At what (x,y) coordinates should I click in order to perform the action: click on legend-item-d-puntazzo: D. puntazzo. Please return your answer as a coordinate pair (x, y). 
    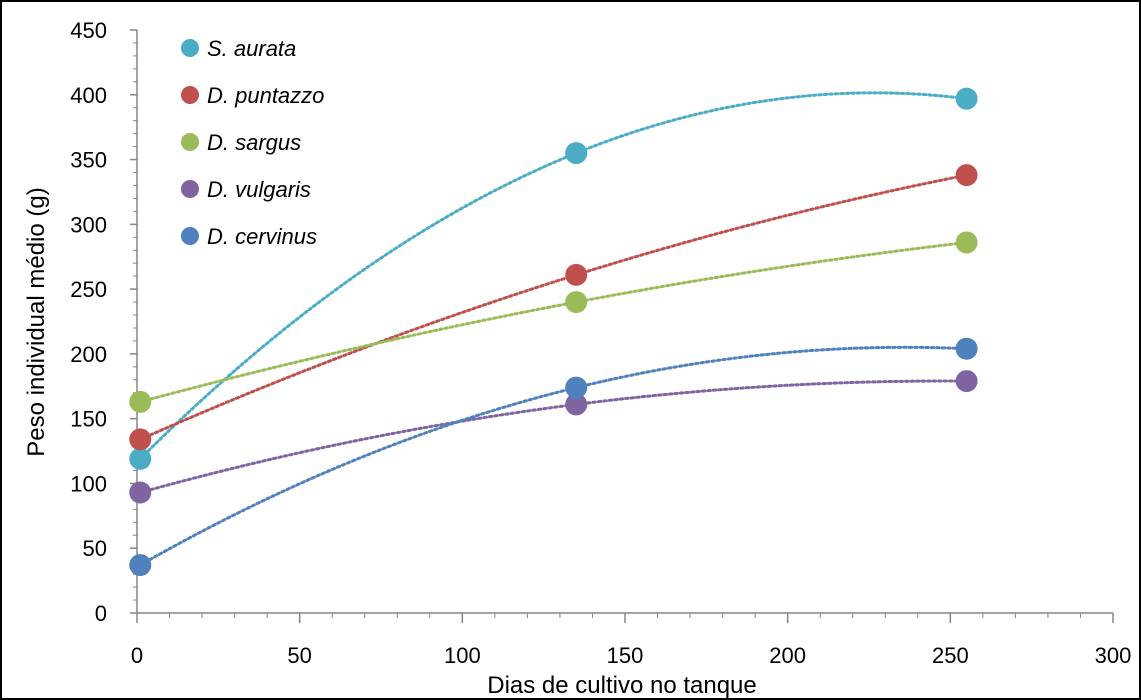
    Looking at the image, I should click on (252, 95).